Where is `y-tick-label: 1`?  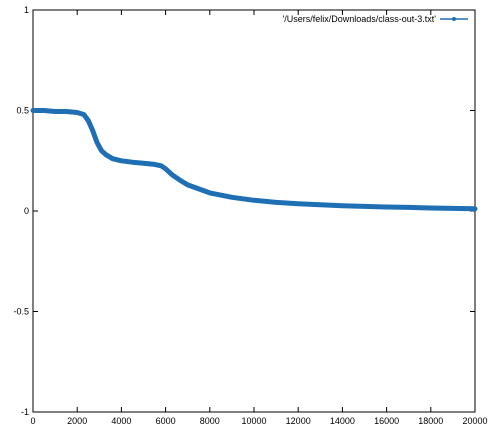 y-tick-label: 1 is located at coordinates (26, 10).